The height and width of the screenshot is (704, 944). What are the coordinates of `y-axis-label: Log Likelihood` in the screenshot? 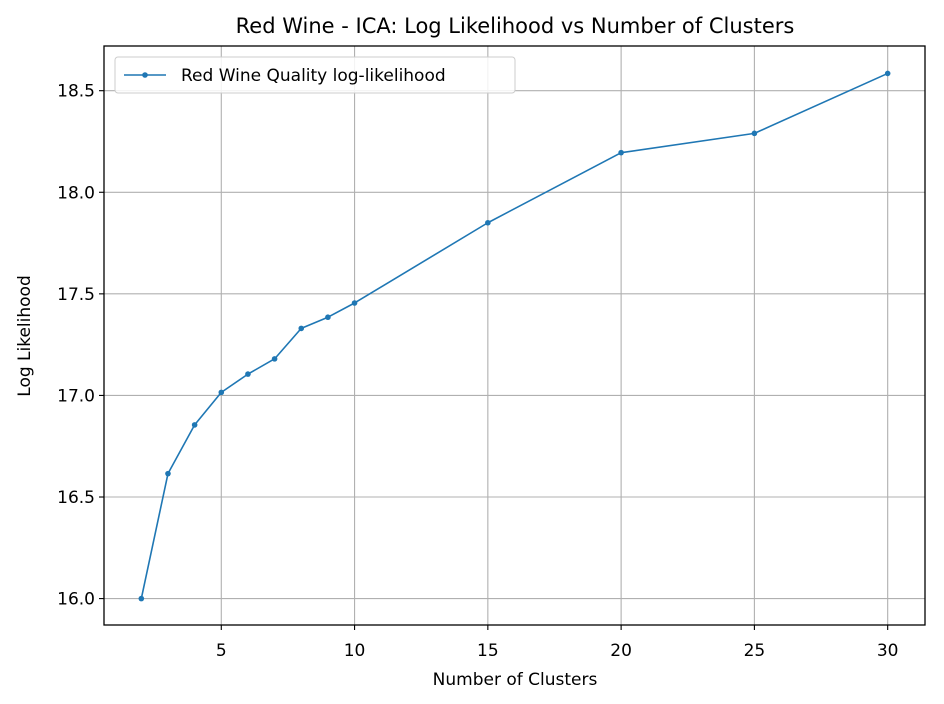 It's located at (25, 335).